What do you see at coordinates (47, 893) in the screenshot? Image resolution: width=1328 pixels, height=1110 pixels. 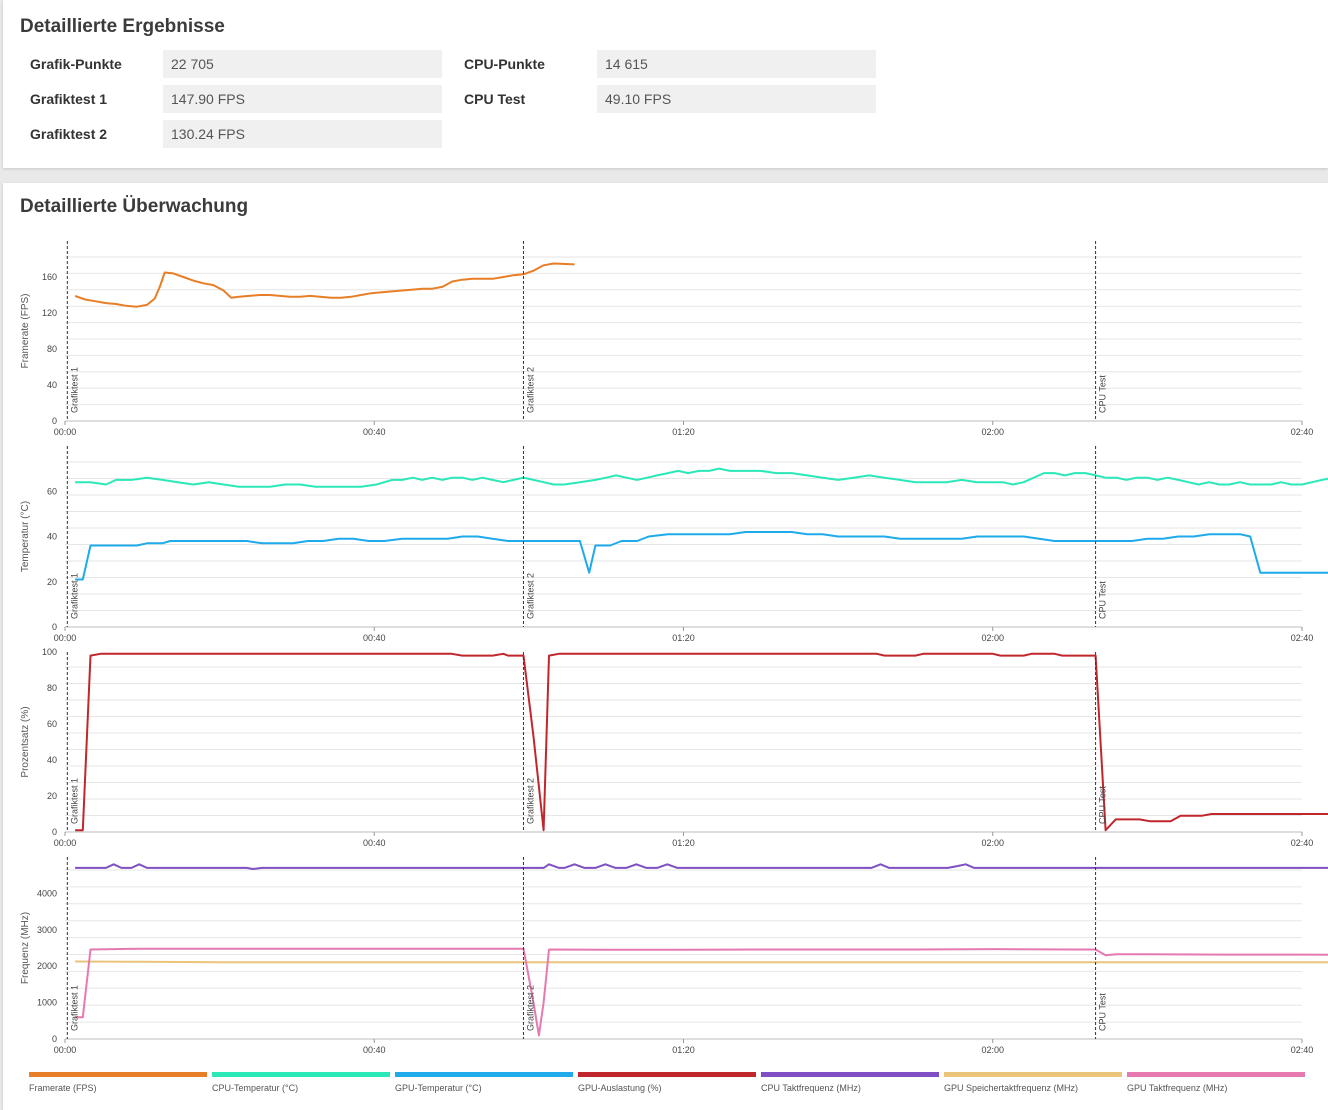 I see `y-tick-label: 4000` at bounding box center [47, 893].